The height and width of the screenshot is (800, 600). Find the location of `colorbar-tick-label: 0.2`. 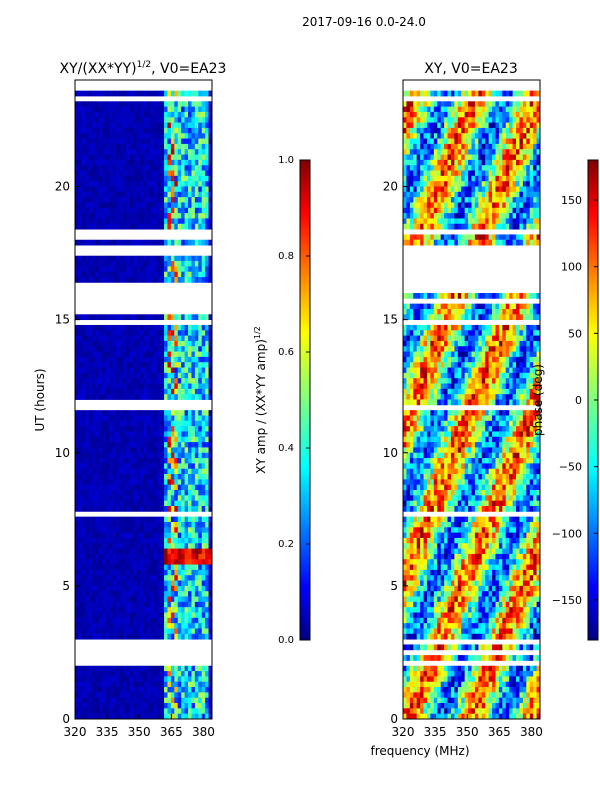

colorbar-tick-label: 0.2 is located at coordinates (286, 544).